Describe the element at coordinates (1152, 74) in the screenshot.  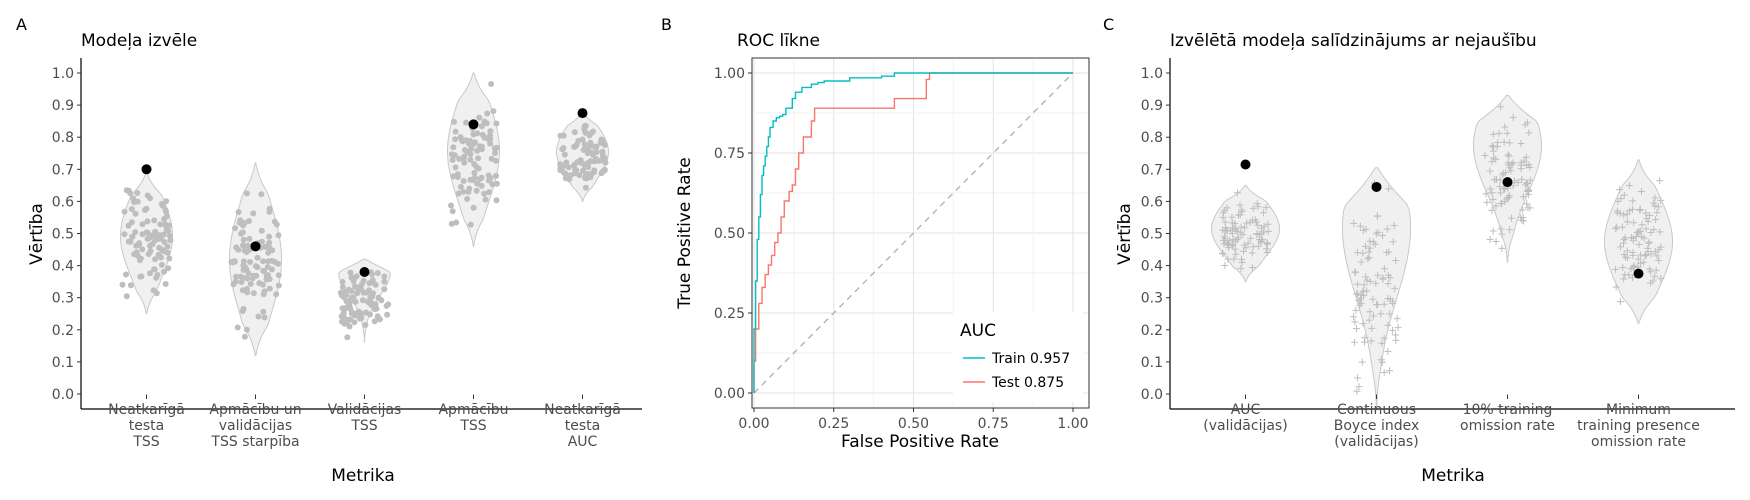
I see `y-tick-label: 1.0` at that location.